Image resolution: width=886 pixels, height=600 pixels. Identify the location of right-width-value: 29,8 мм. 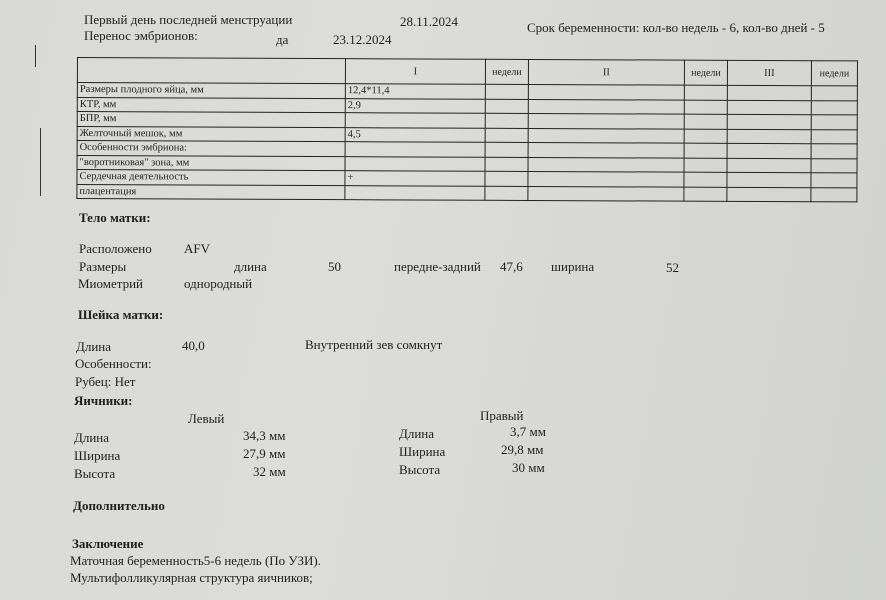
(522, 449).